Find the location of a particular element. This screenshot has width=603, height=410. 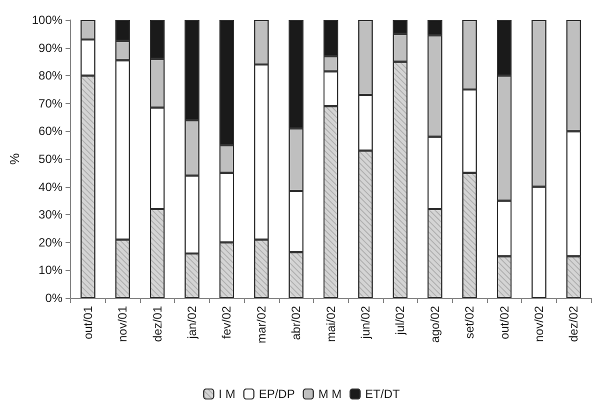

x-tick-label: jun/02 is located at coordinates (365, 323).